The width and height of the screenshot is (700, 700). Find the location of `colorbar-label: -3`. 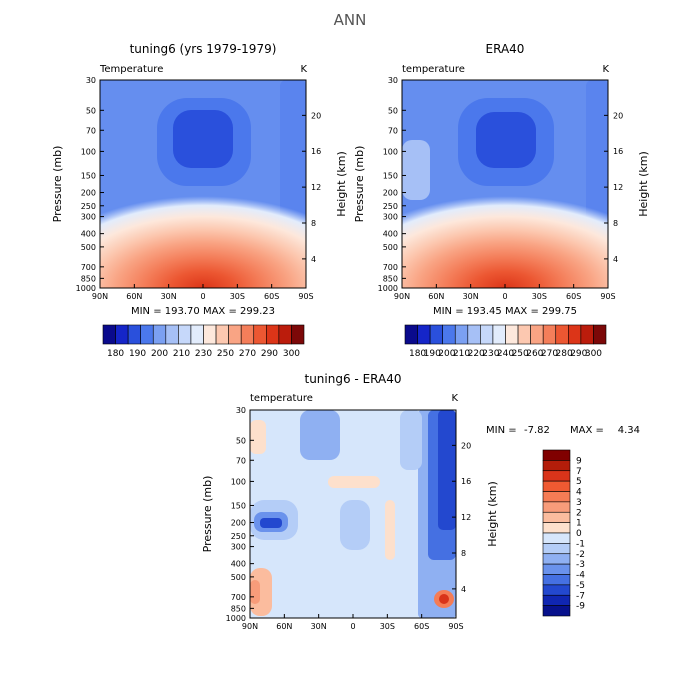

colorbar-label: -3 is located at coordinates (580, 565).